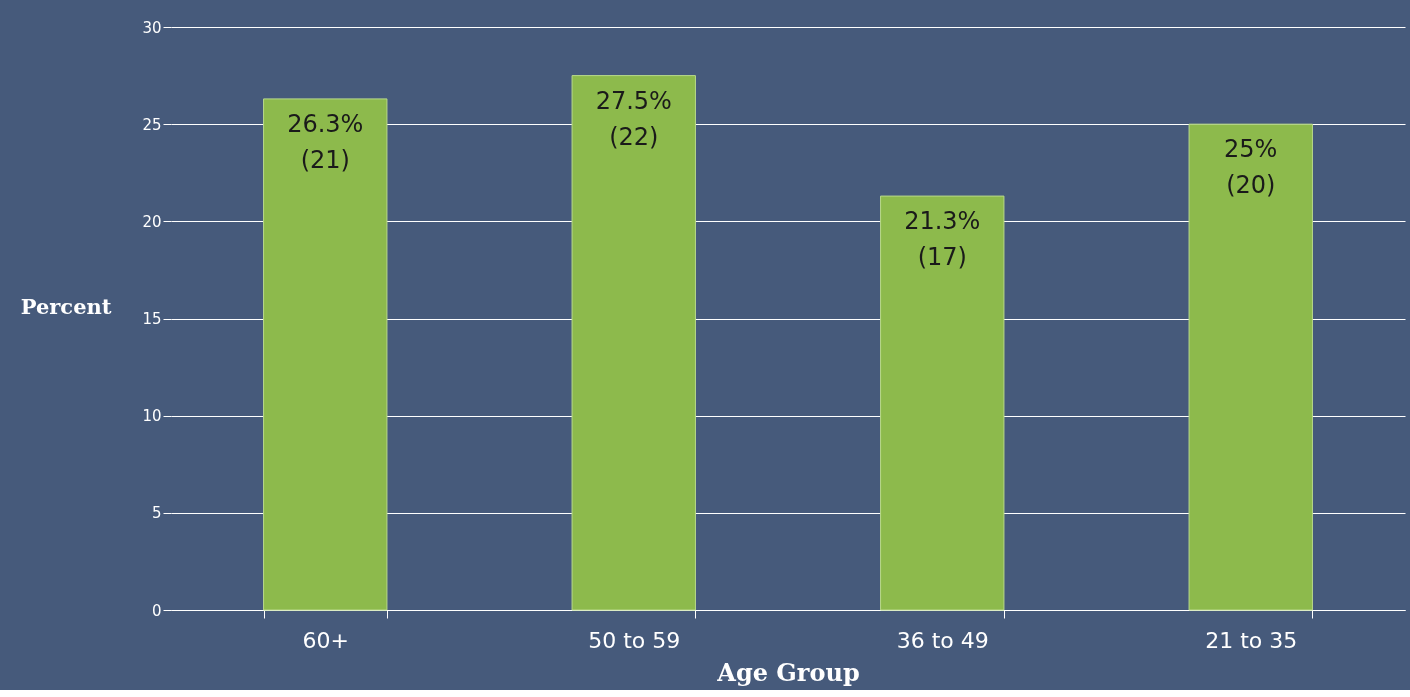 This screenshot has width=1410, height=697. What do you see at coordinates (325, 141) in the screenshot?
I see `data-label: 26.3% (21)` at bounding box center [325, 141].